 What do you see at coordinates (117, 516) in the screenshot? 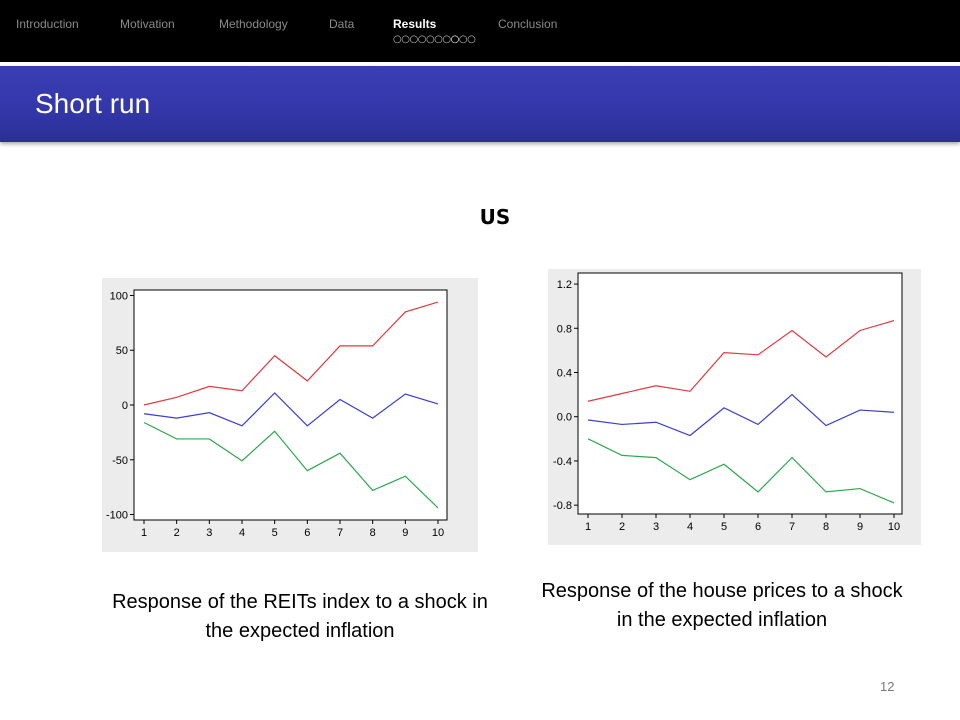
I see `y-tick-label: -100` at bounding box center [117, 516].